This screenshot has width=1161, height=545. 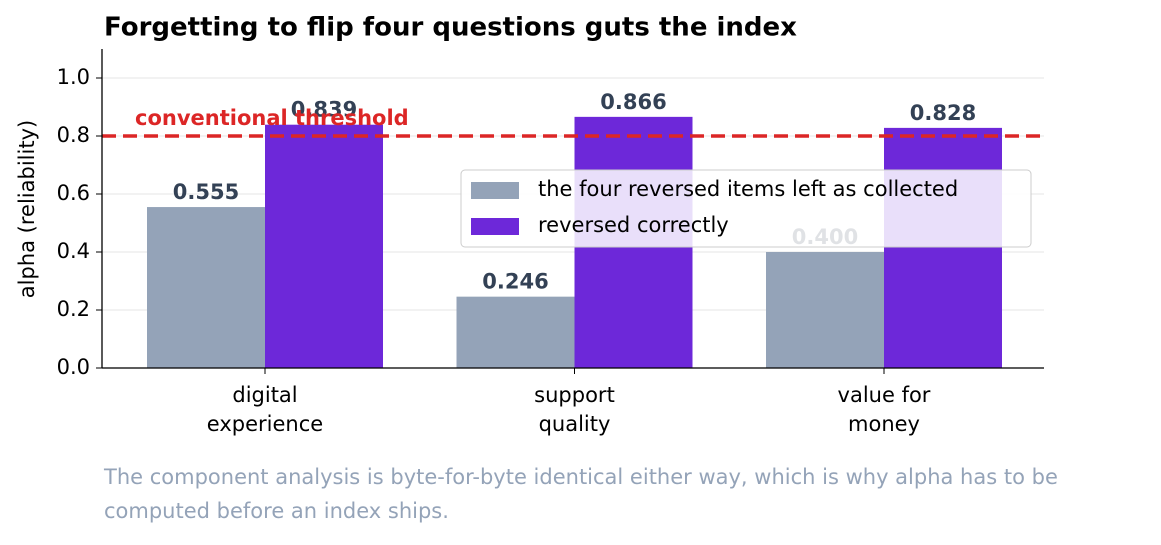 I want to click on y-tick-label: 0.2, so click(x=73, y=309).